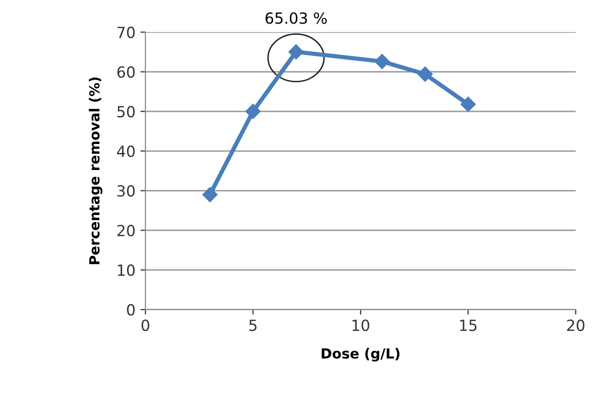  Describe the element at coordinates (126, 72) in the screenshot. I see `y-tick-label: 60` at that location.